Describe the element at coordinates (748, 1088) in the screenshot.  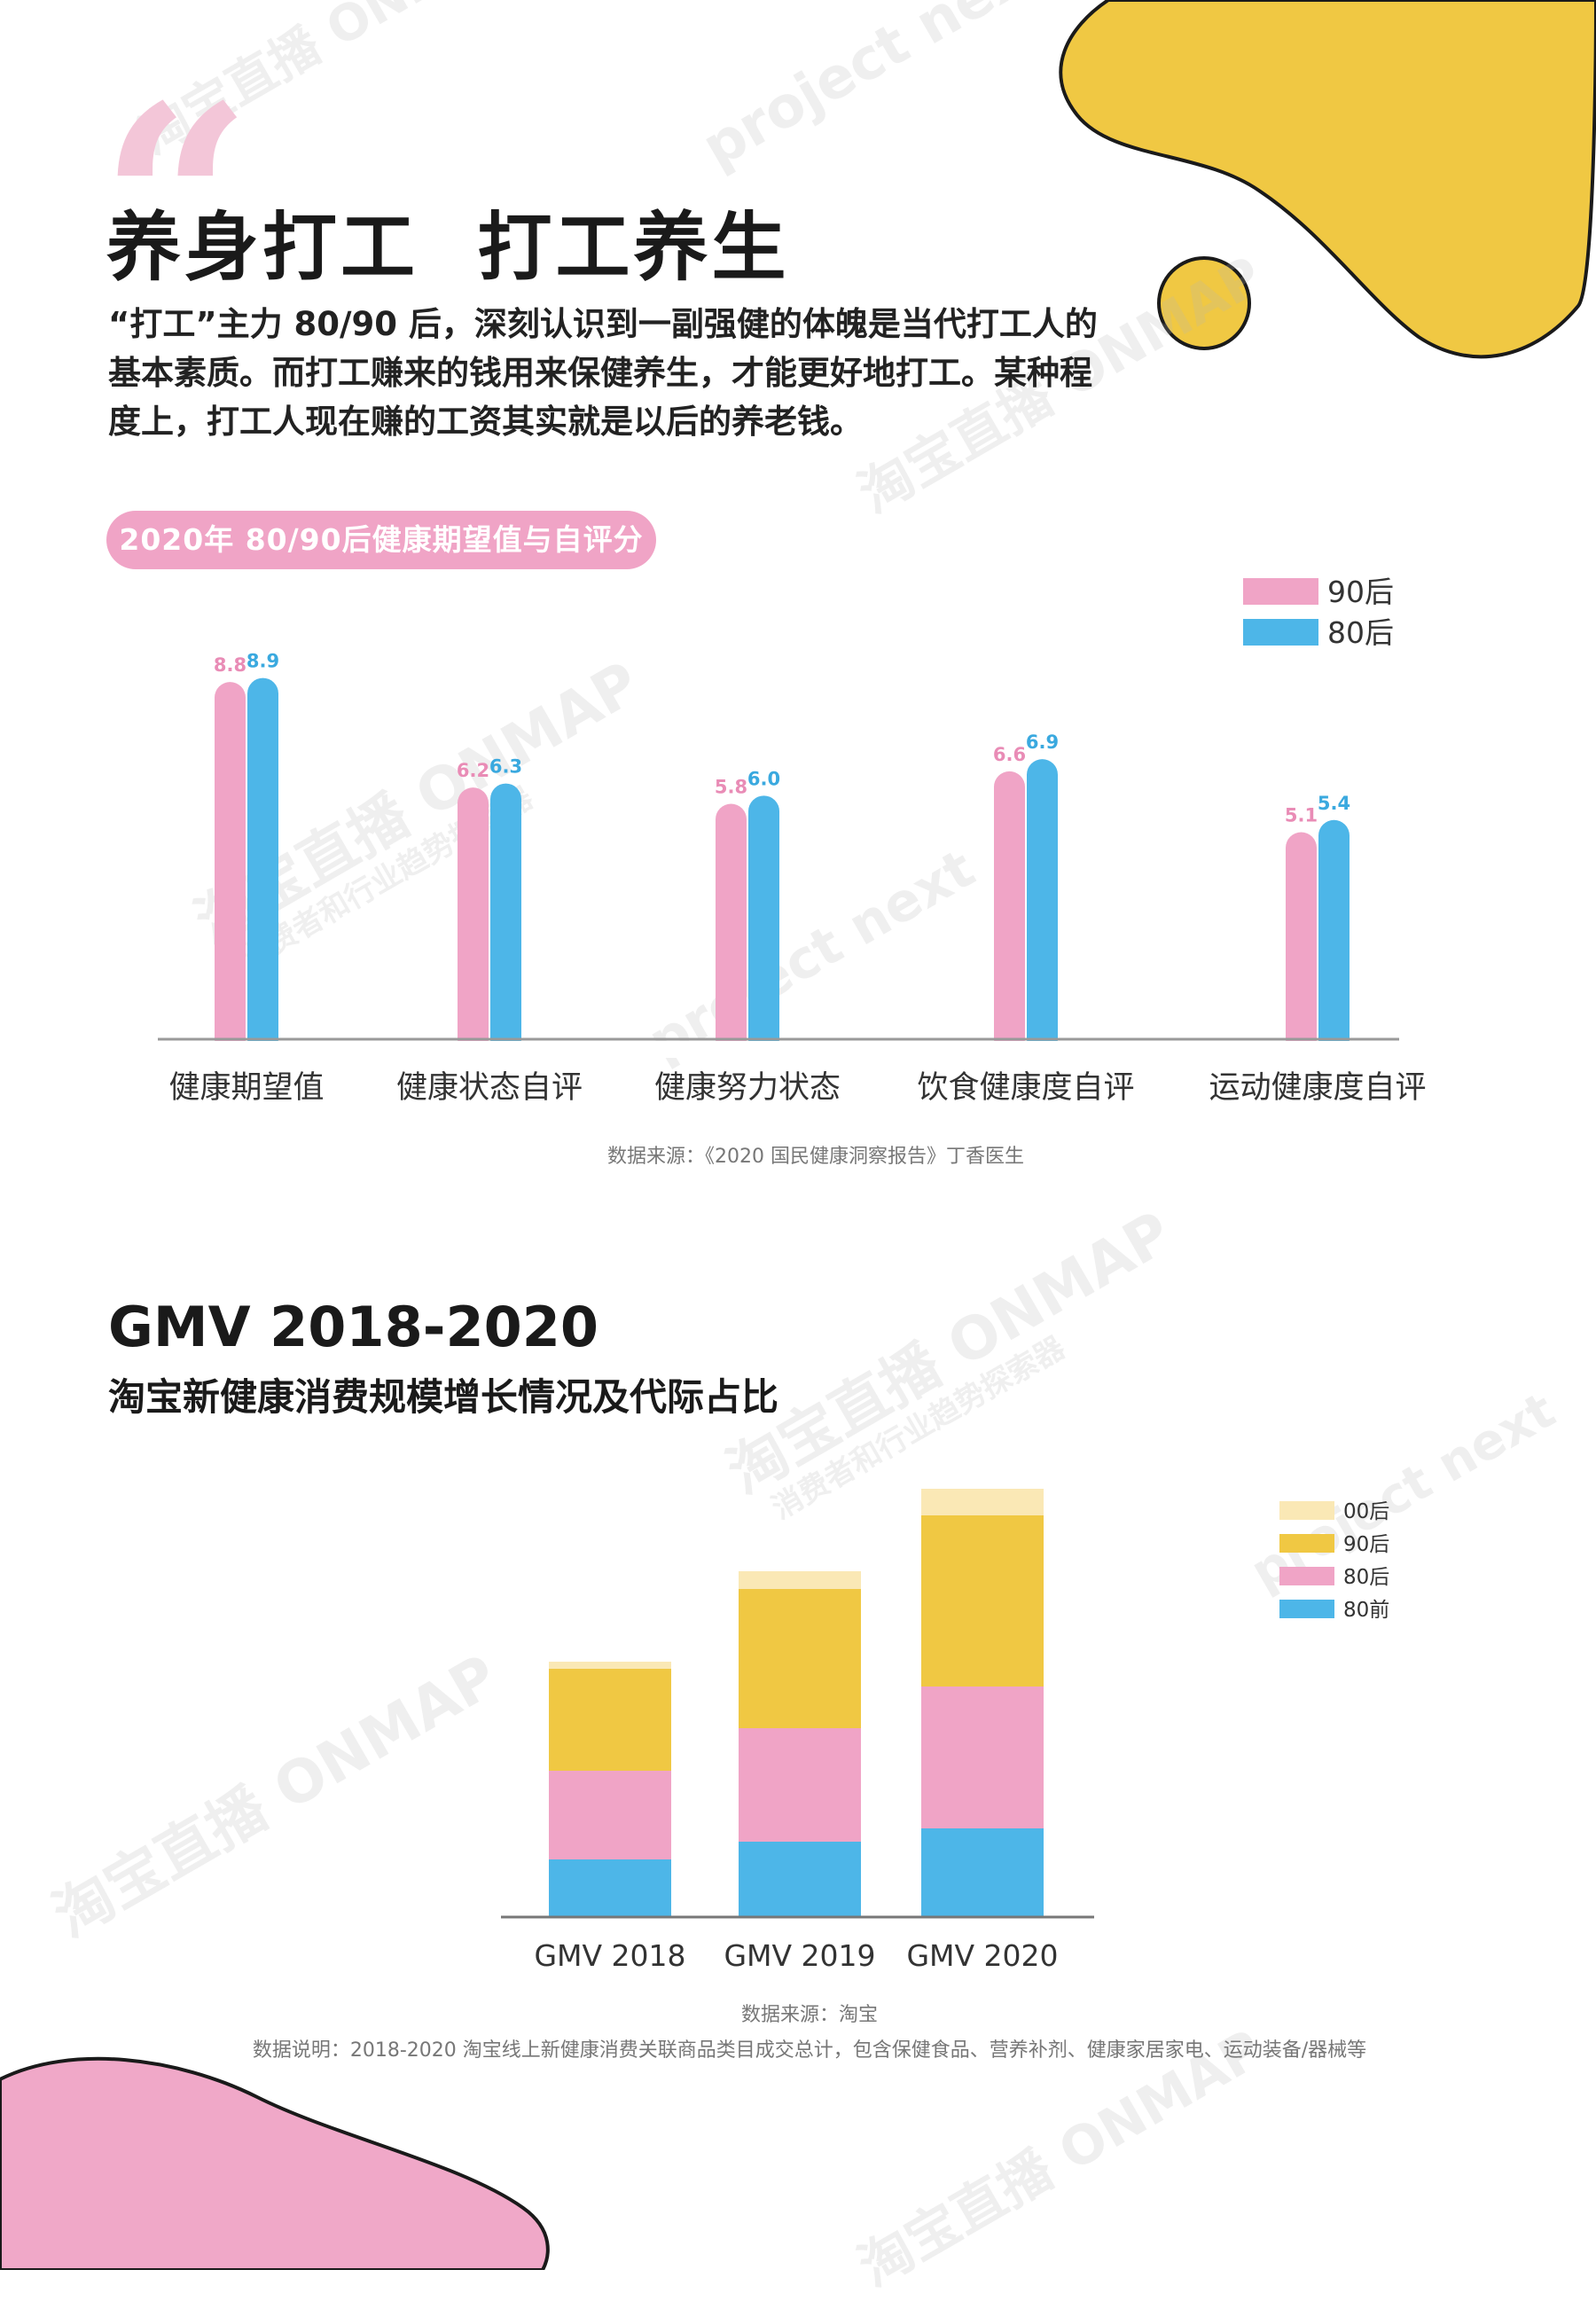
I see `category-label: 健康努力状态` at that location.